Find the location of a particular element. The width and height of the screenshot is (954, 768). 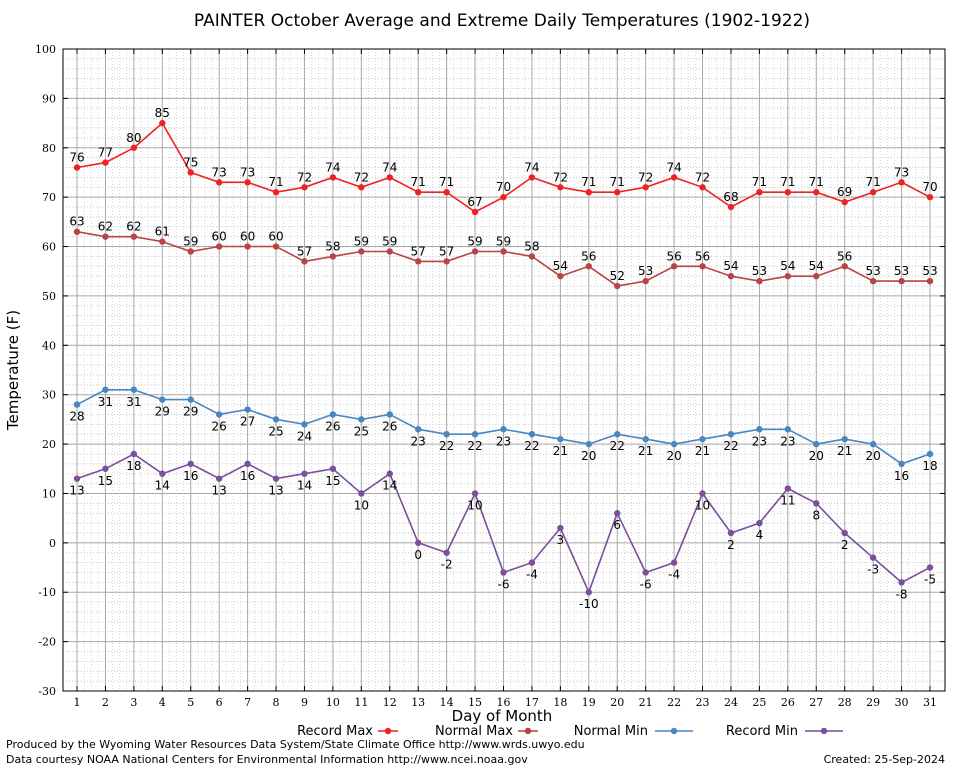

data-label: 71 is located at coordinates (759, 182).